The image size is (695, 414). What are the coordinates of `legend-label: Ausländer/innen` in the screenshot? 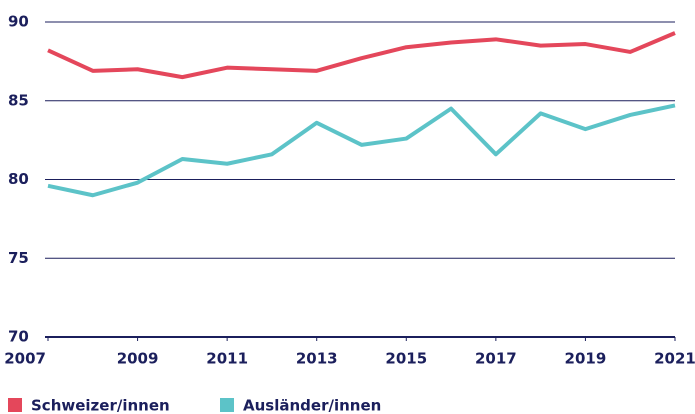 It's located at (312, 405).